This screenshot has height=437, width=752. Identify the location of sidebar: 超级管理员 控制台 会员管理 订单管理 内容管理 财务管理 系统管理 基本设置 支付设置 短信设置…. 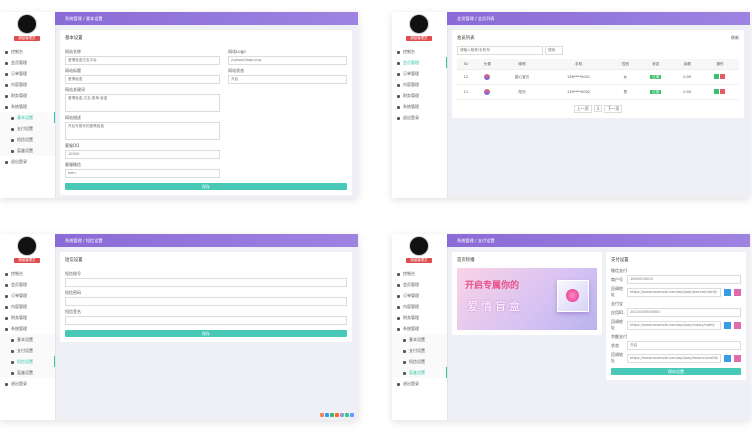
(420, 327).